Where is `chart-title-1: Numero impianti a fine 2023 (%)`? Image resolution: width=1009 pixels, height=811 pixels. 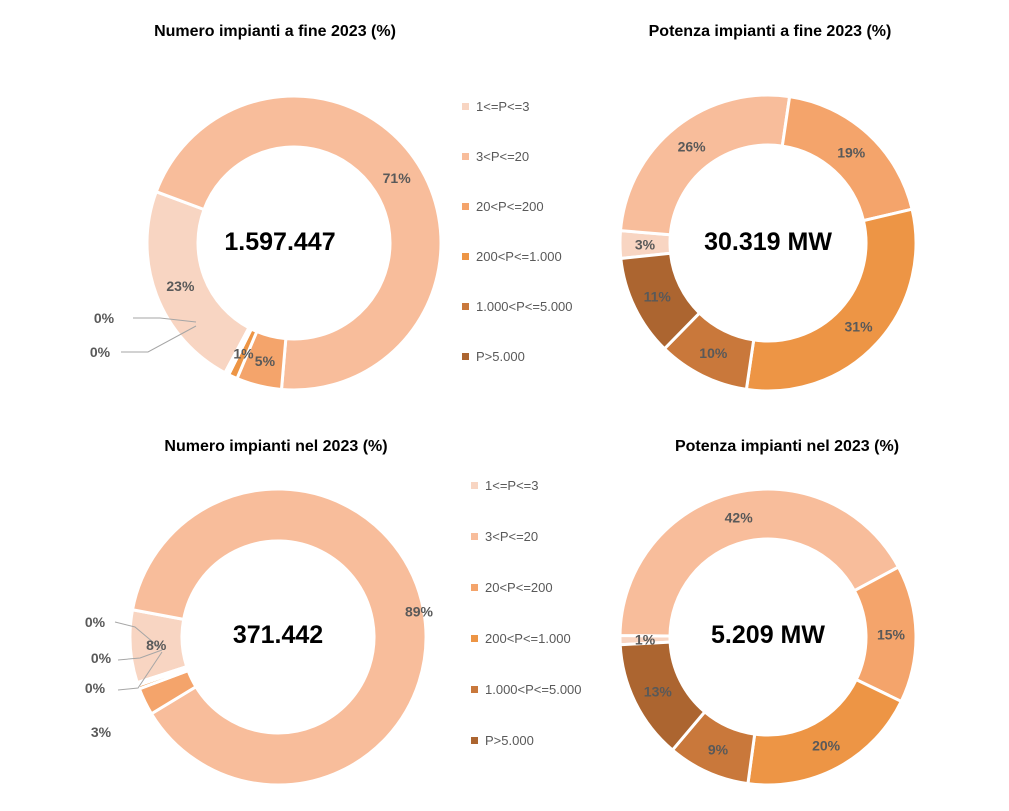 chart-title-1: Numero impianti a fine 2023 (%) is located at coordinates (275, 31).